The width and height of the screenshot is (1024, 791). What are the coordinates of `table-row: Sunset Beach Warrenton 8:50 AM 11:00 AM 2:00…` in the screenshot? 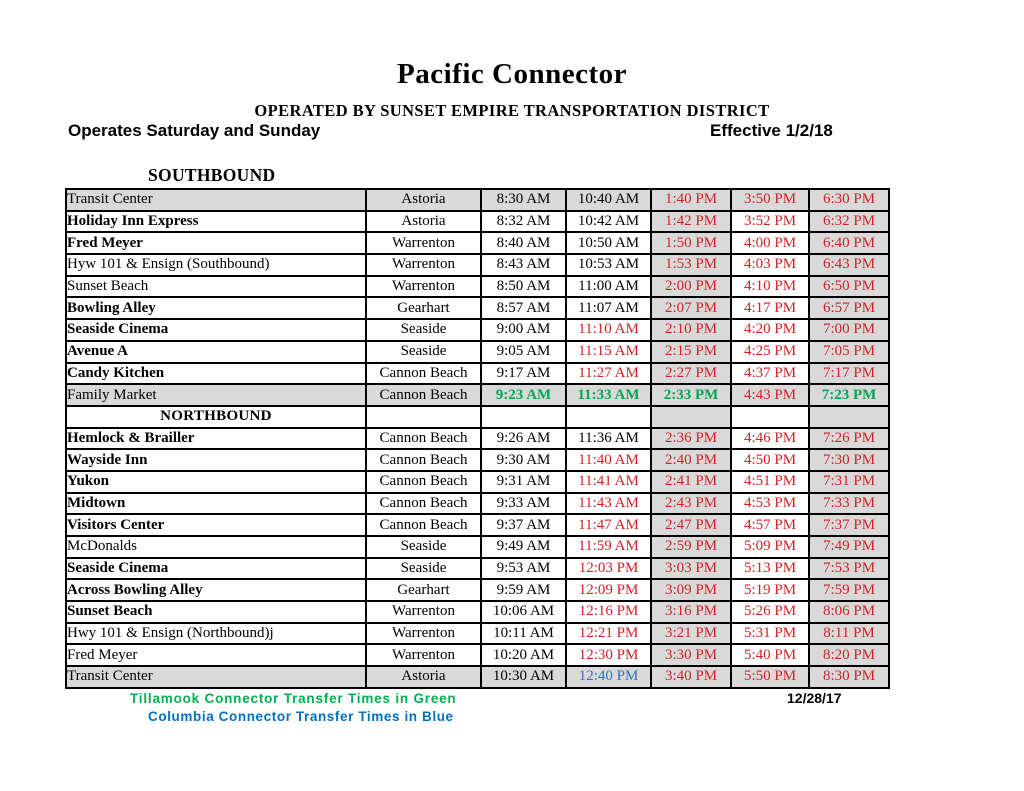 It's located at (477, 286).